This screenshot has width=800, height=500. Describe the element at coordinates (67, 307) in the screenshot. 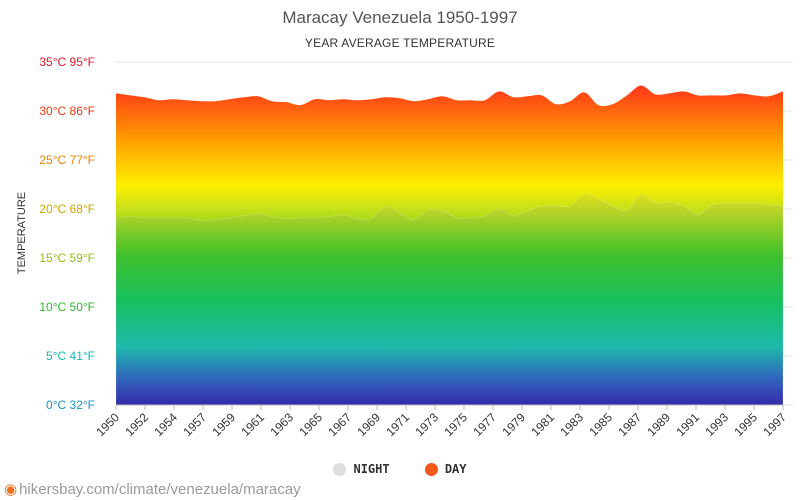

I see `y-tick-label: 10°C 50°F` at that location.